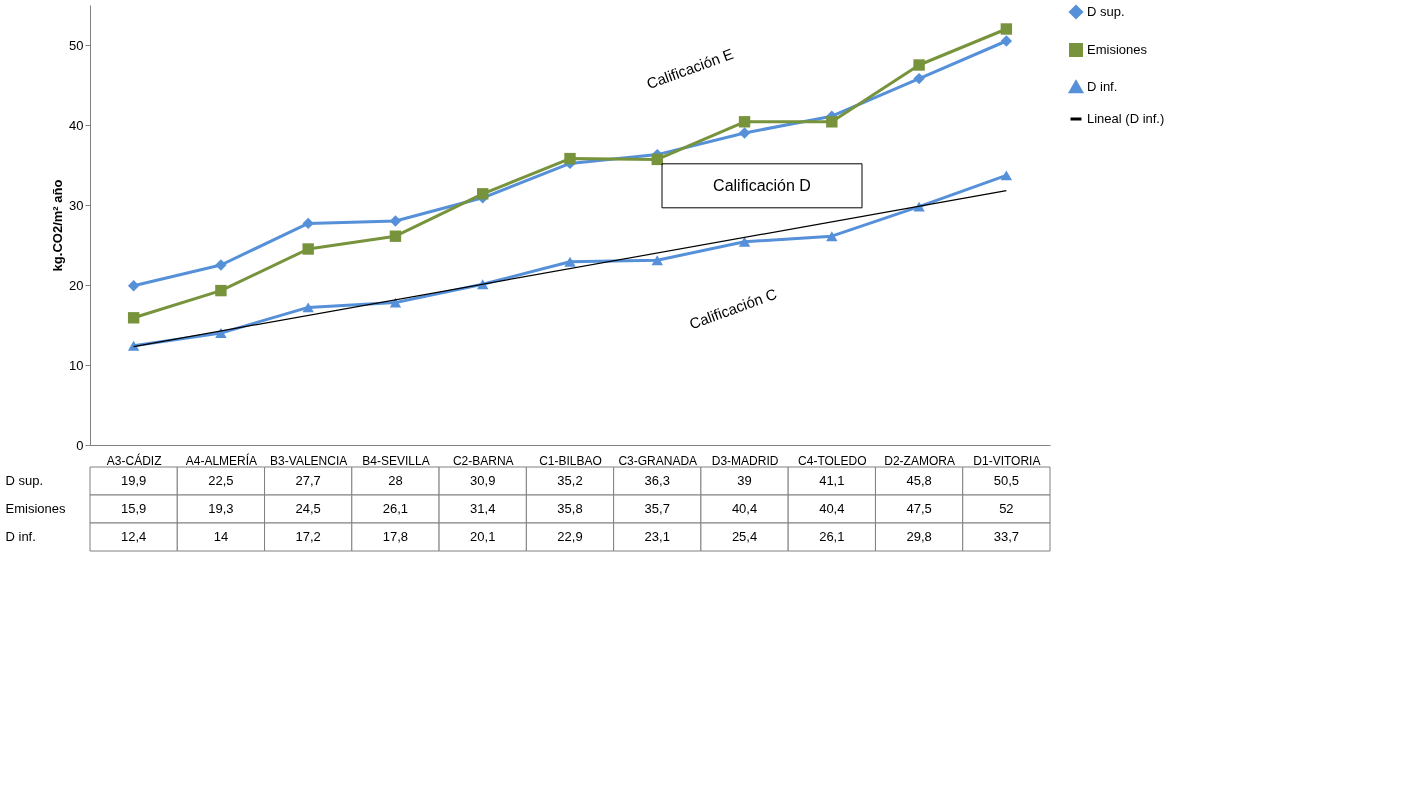  Describe the element at coordinates (657, 508) in the screenshot. I see `data-label: 35,7` at that location.